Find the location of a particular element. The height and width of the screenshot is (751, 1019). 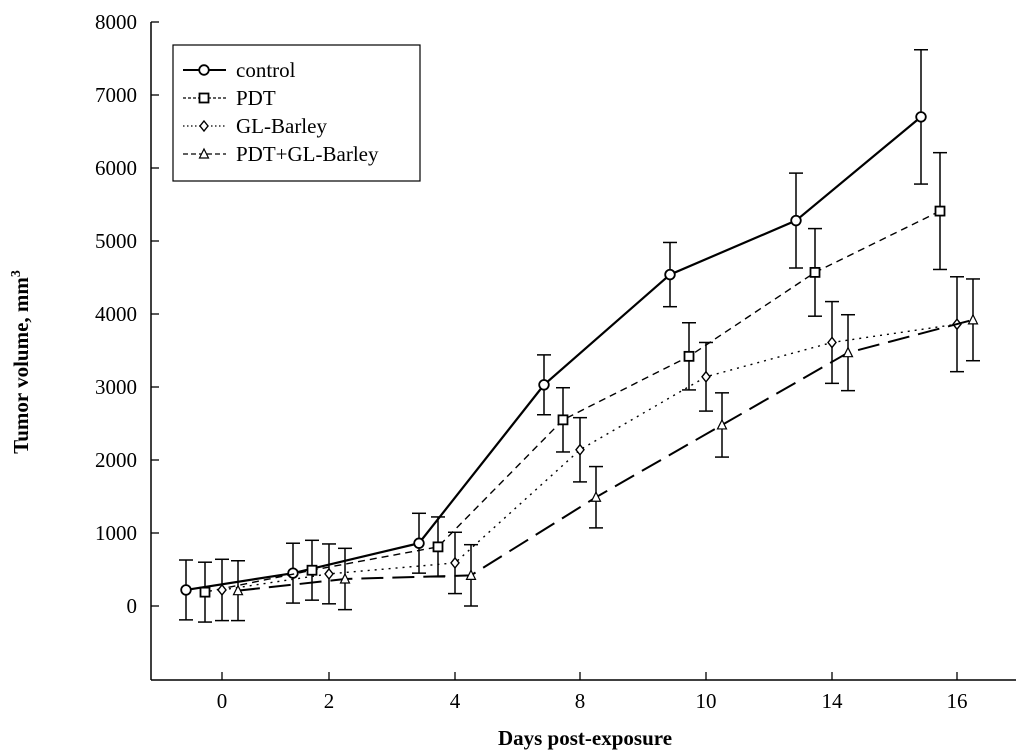

legend: control PDT GL-Barley PDT+GL-Barley is located at coordinates (296, 113).